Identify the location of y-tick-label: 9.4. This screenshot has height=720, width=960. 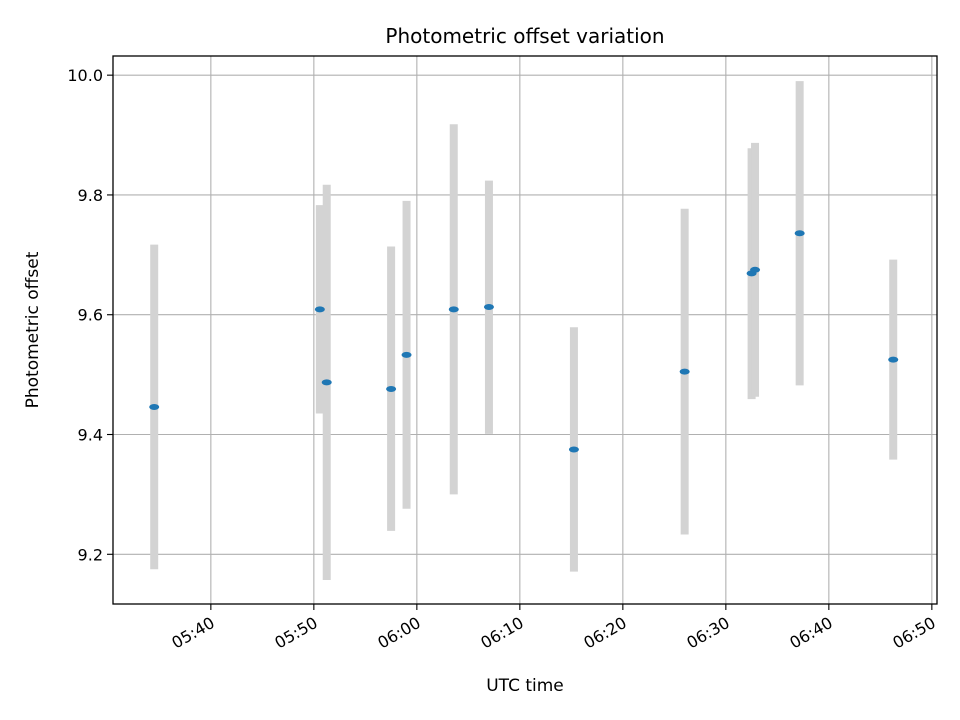
(90, 435).